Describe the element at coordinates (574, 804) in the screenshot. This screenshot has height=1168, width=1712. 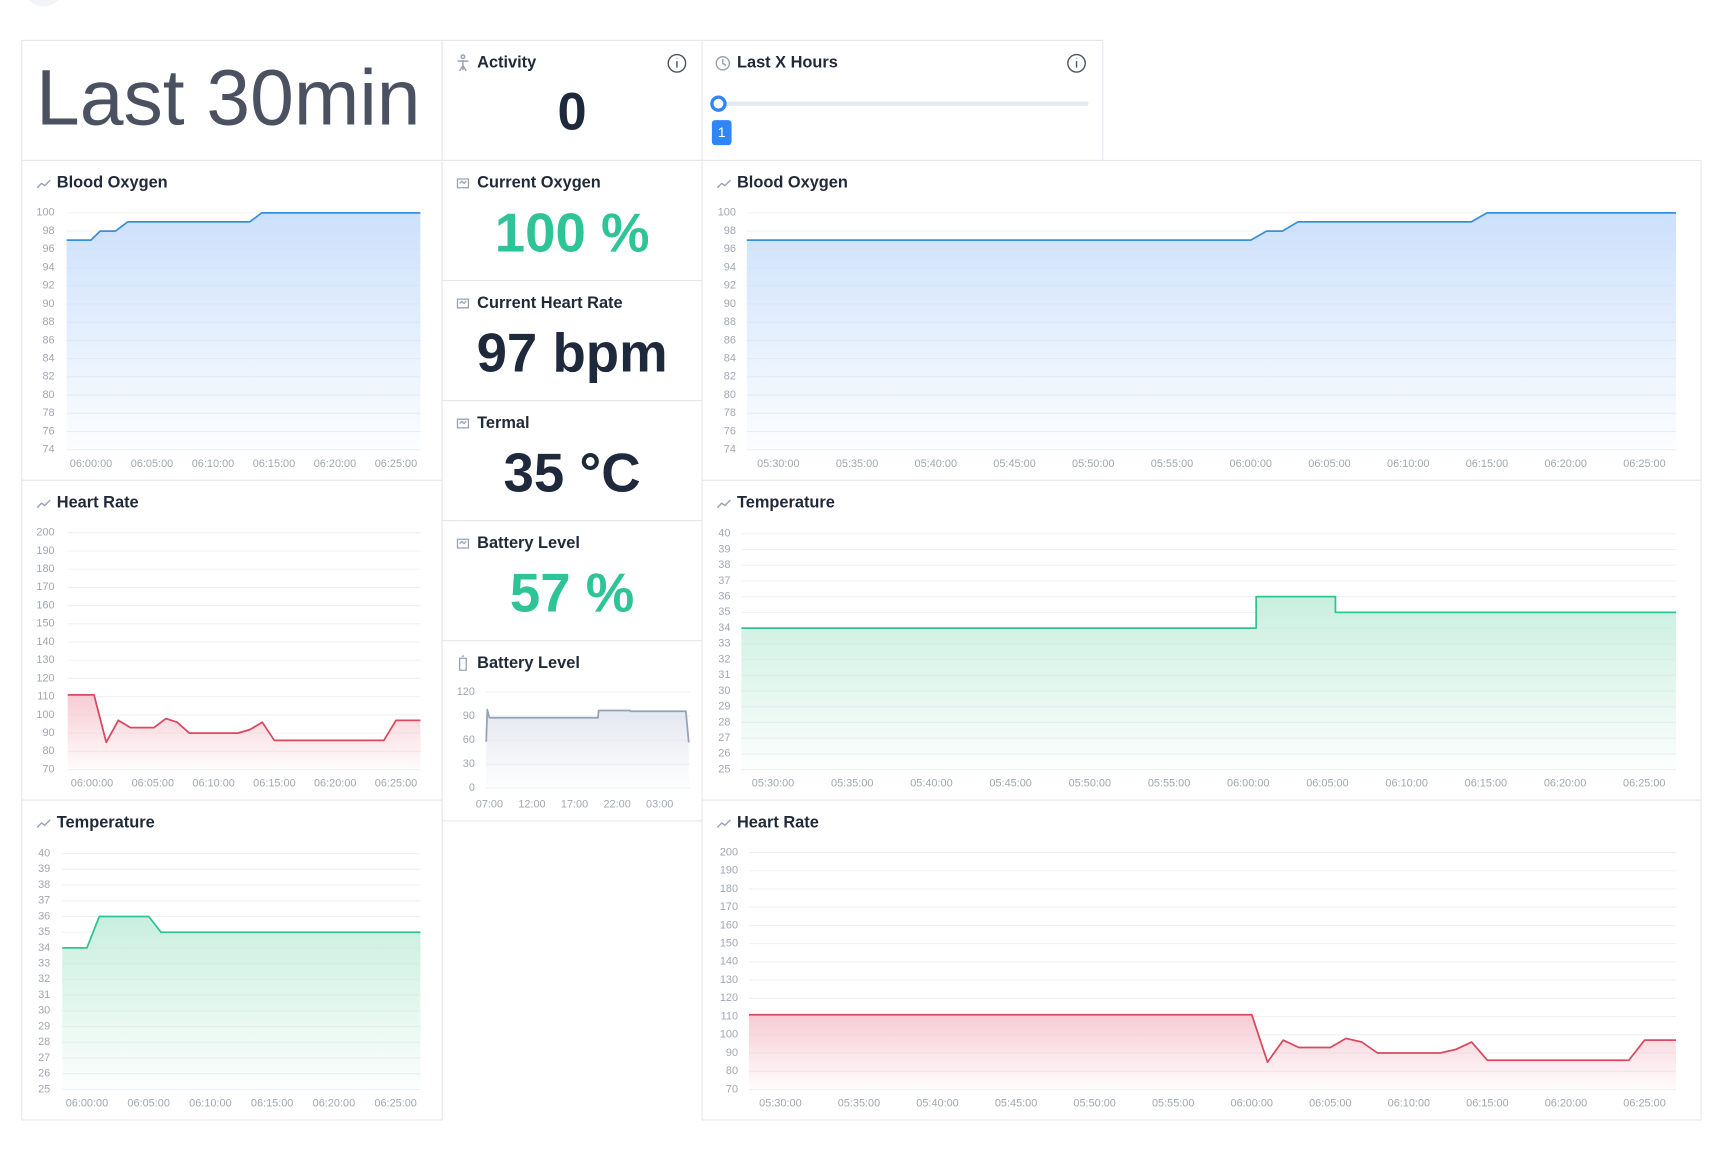
I see `x-tick-label: 17:00` at that location.